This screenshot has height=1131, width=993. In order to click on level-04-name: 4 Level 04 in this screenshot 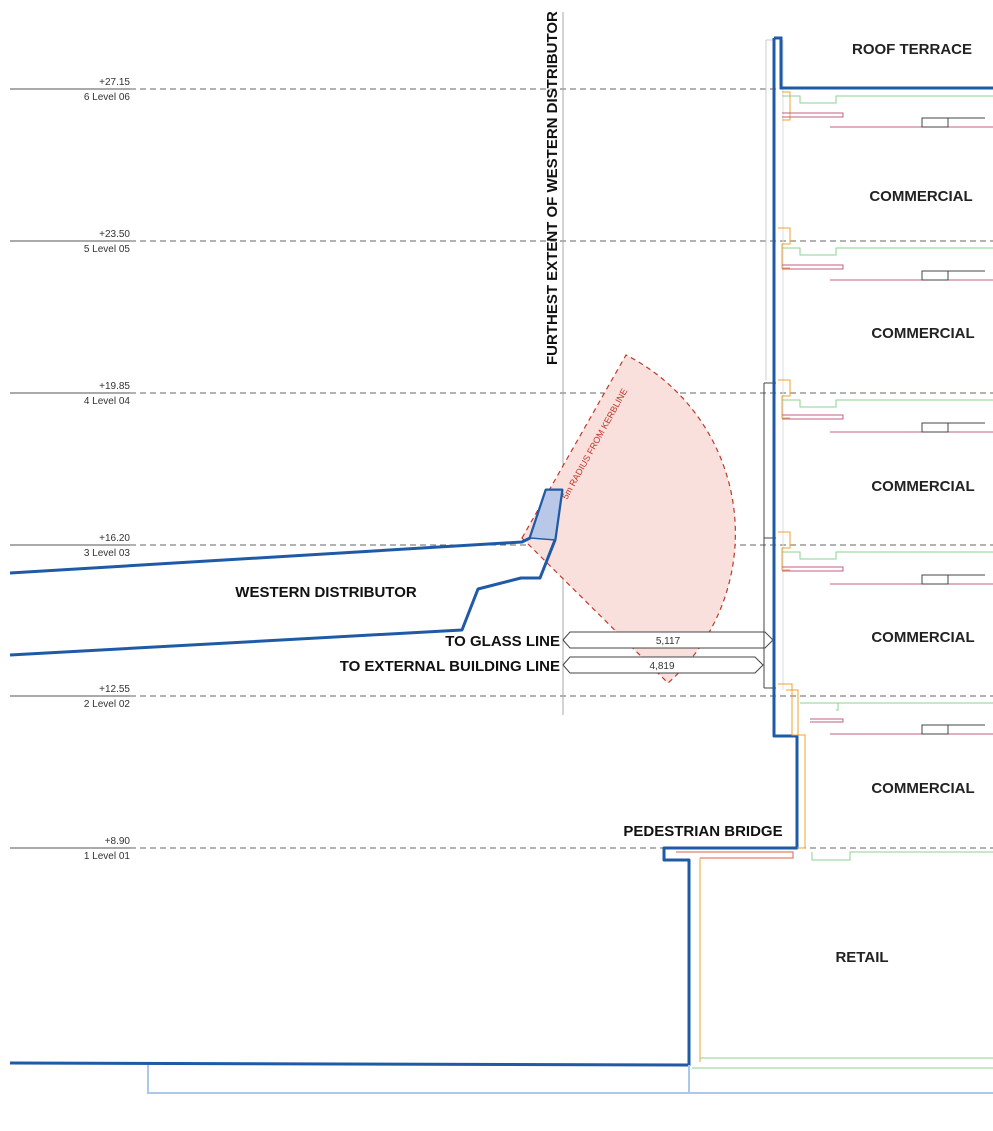, I will do `click(107, 401)`.